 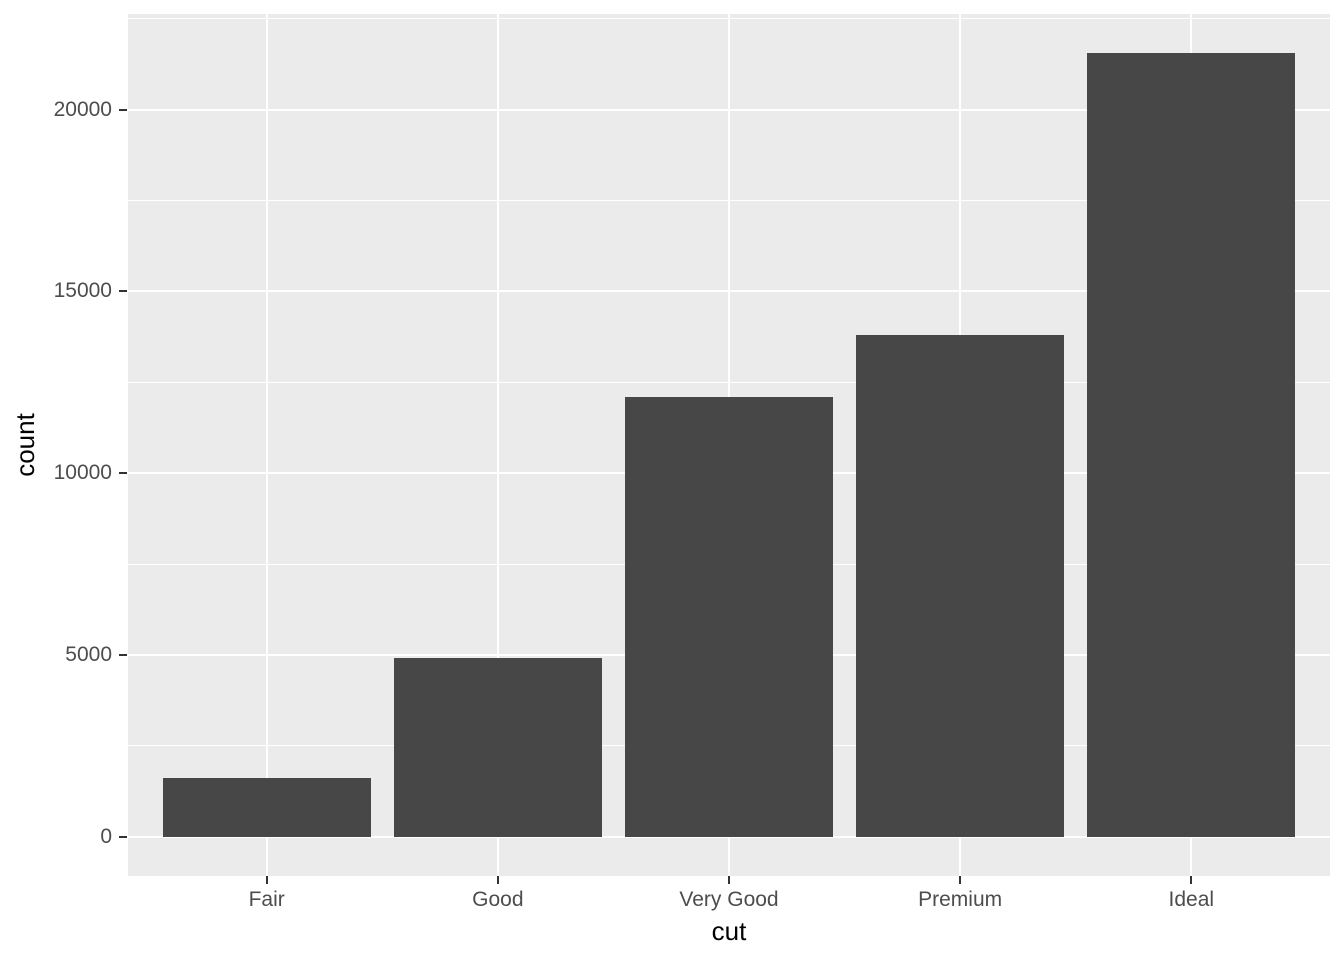 I want to click on y-tick-label: 15000, so click(x=82, y=291).